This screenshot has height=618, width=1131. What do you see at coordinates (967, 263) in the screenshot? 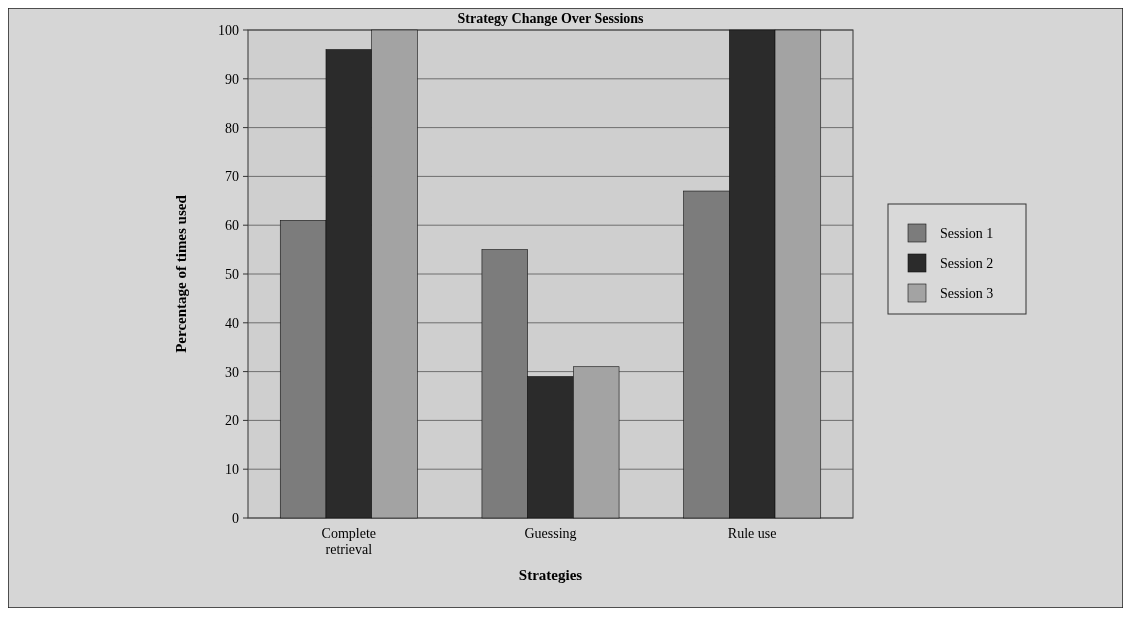
I see `legend-label: Session 2` at bounding box center [967, 263].